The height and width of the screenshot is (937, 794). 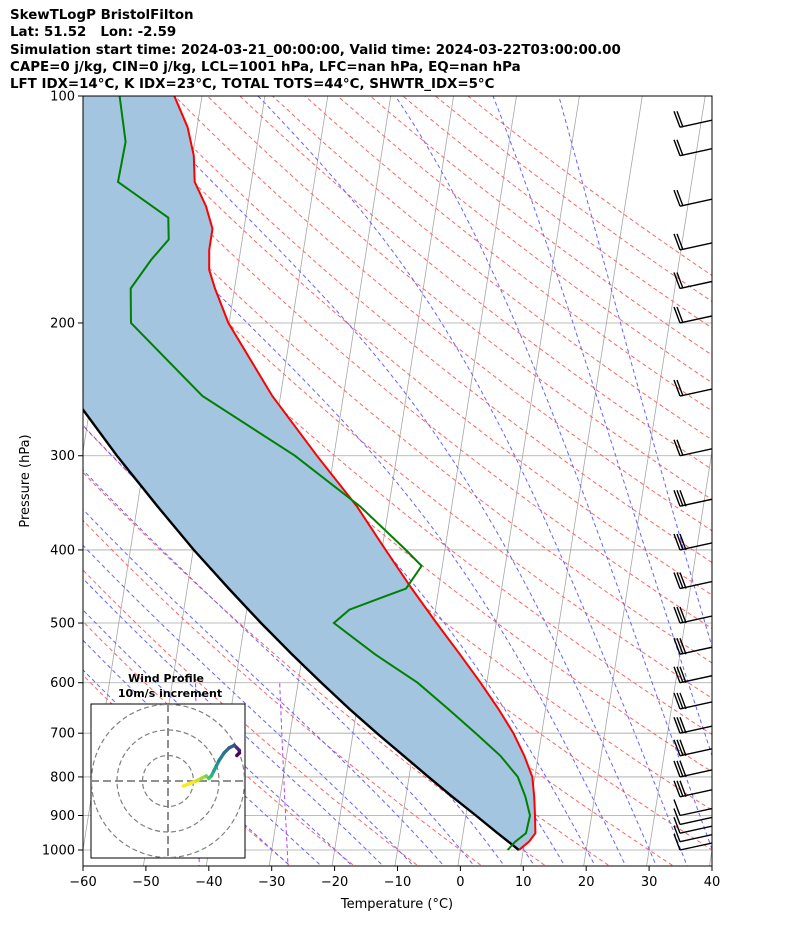 I want to click on dry-adiabat, so click(x=251, y=717).